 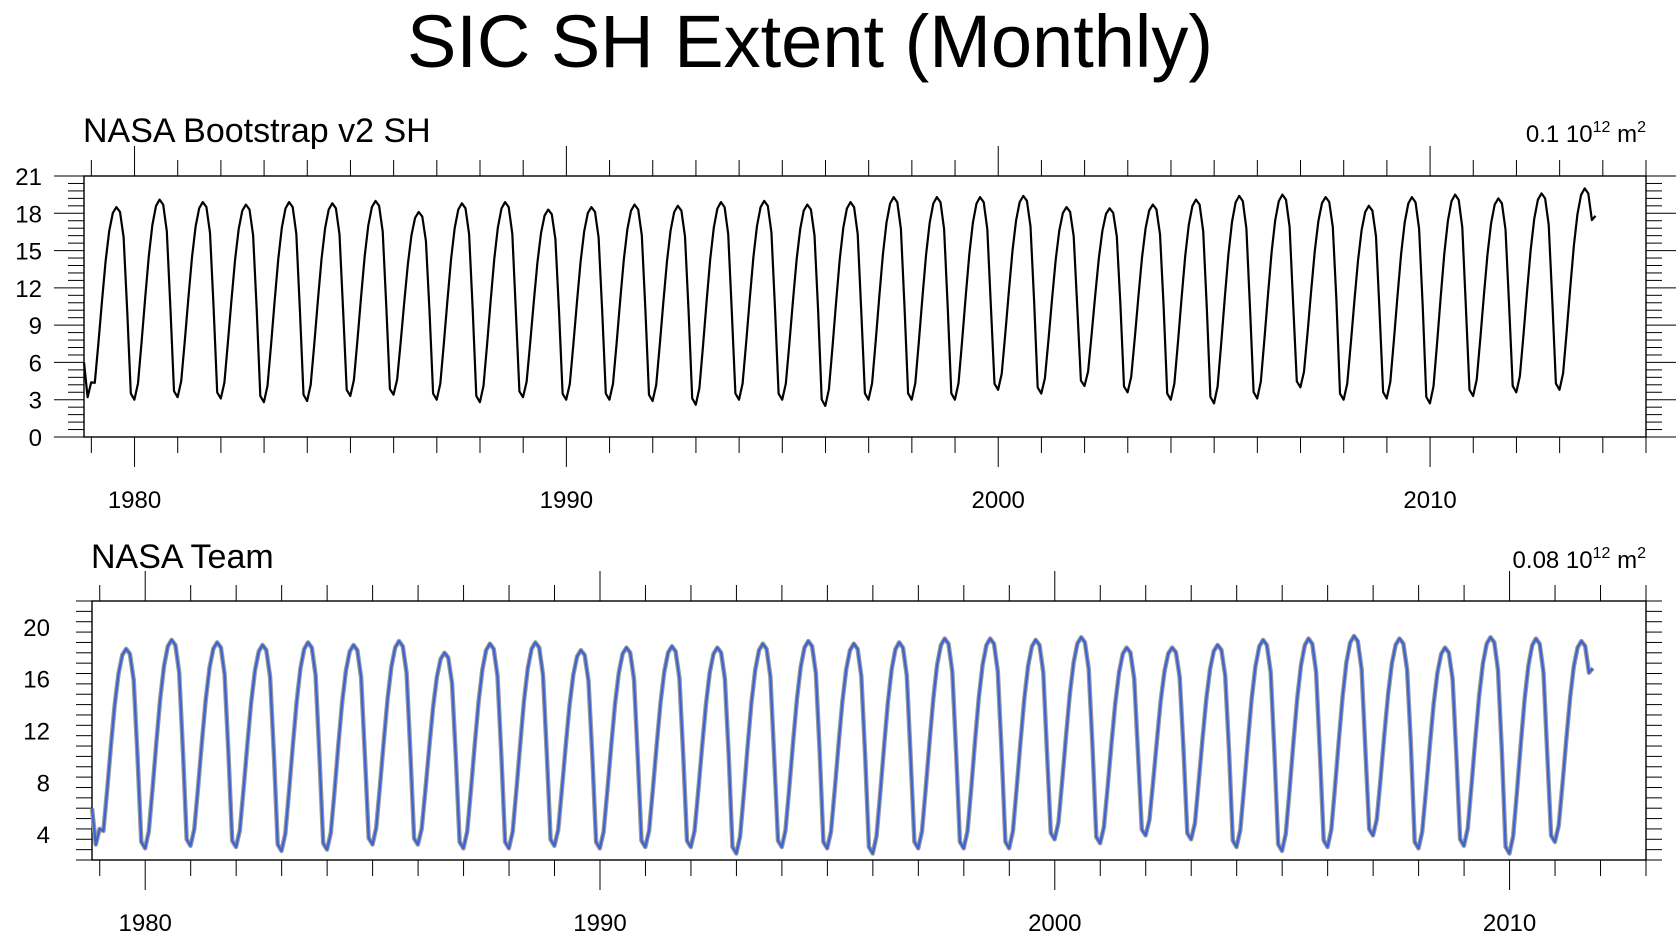 I want to click on panel-units: 0.08 1012 m2, so click(x=1580, y=559).